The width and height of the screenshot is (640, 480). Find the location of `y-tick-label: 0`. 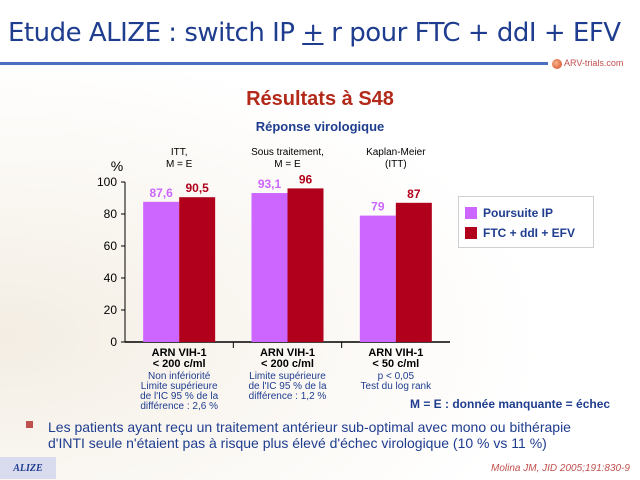

y-tick-label: 0 is located at coordinates (113, 342).